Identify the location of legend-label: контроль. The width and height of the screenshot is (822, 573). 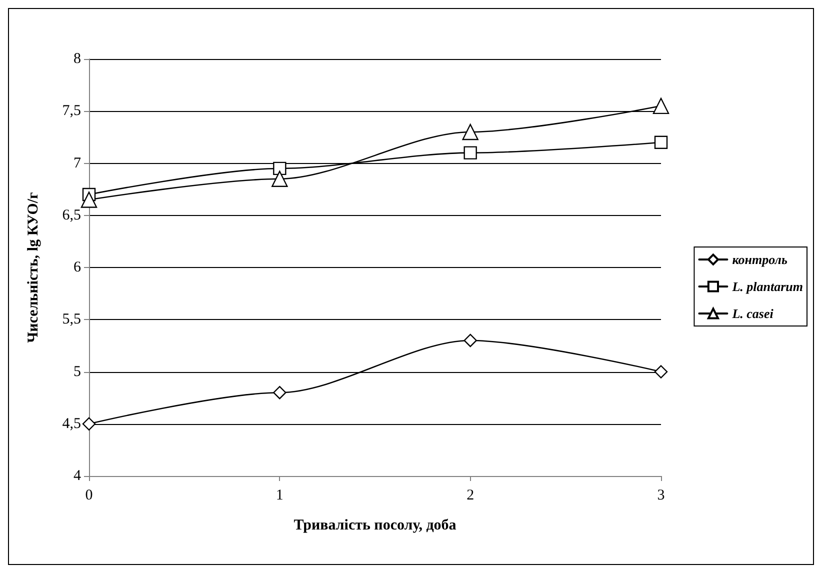
(760, 259).